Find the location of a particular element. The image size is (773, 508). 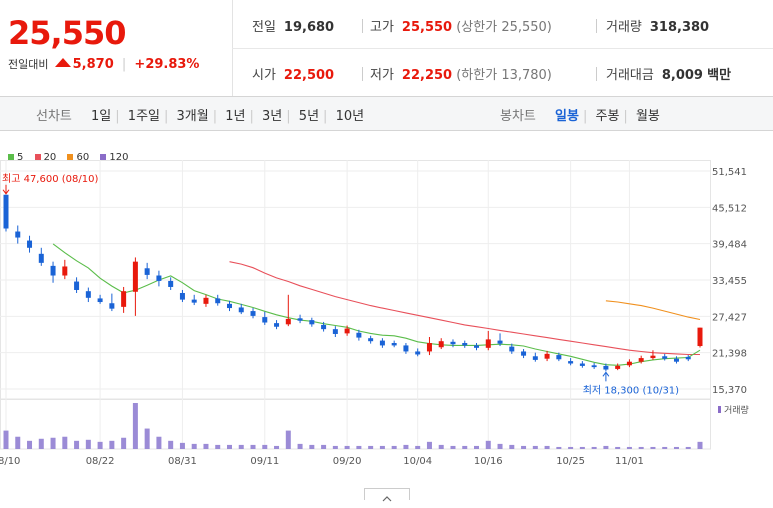

open-value: 22,500 is located at coordinates (309, 75).